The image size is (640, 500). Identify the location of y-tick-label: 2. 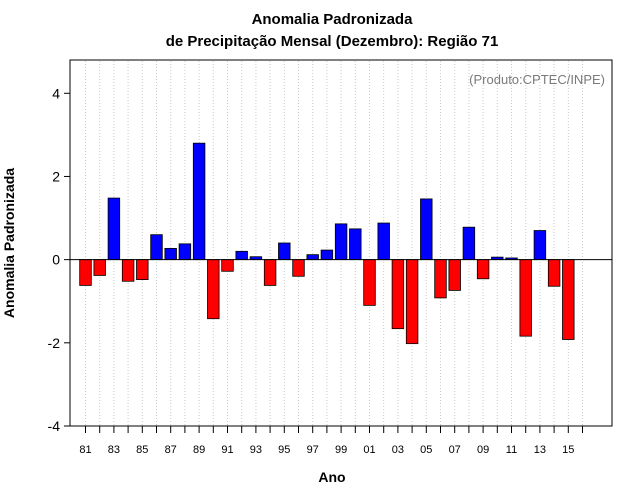
(56, 176).